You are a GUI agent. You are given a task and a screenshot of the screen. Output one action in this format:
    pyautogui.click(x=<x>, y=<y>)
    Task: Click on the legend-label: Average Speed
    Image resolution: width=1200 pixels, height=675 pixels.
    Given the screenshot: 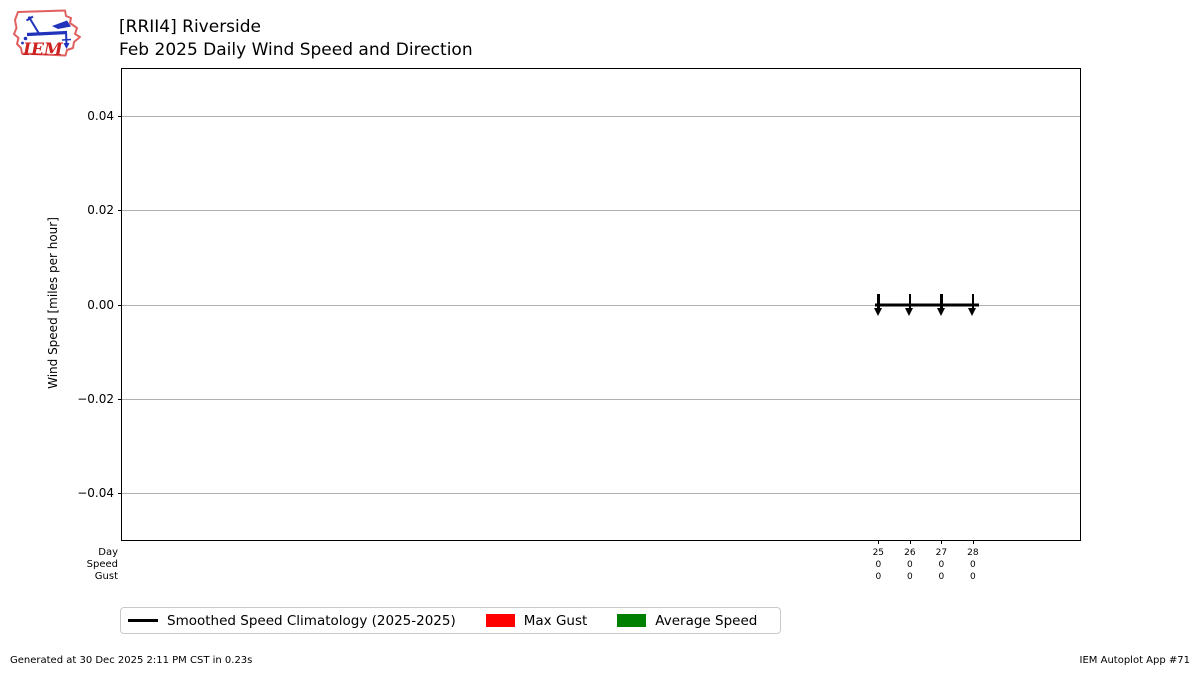 What is the action you would take?
    pyautogui.click(x=706, y=620)
    